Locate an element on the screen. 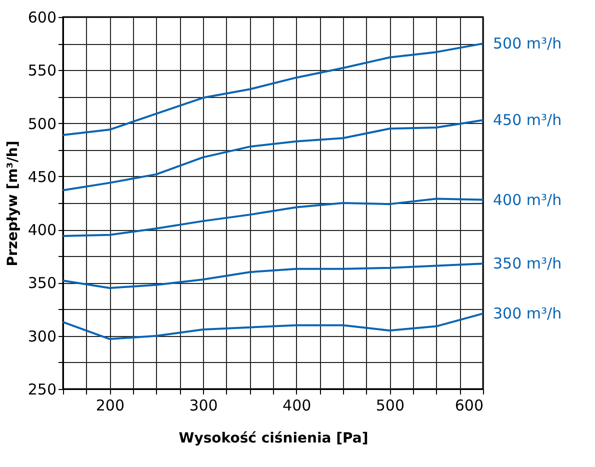 This screenshot has height=467, width=595. y-tick-label: 600 is located at coordinates (42, 17).